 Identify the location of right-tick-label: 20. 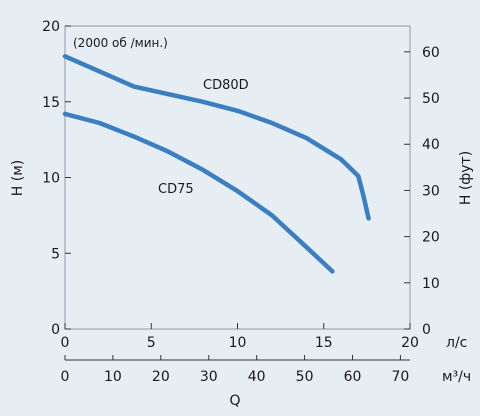
(431, 238).